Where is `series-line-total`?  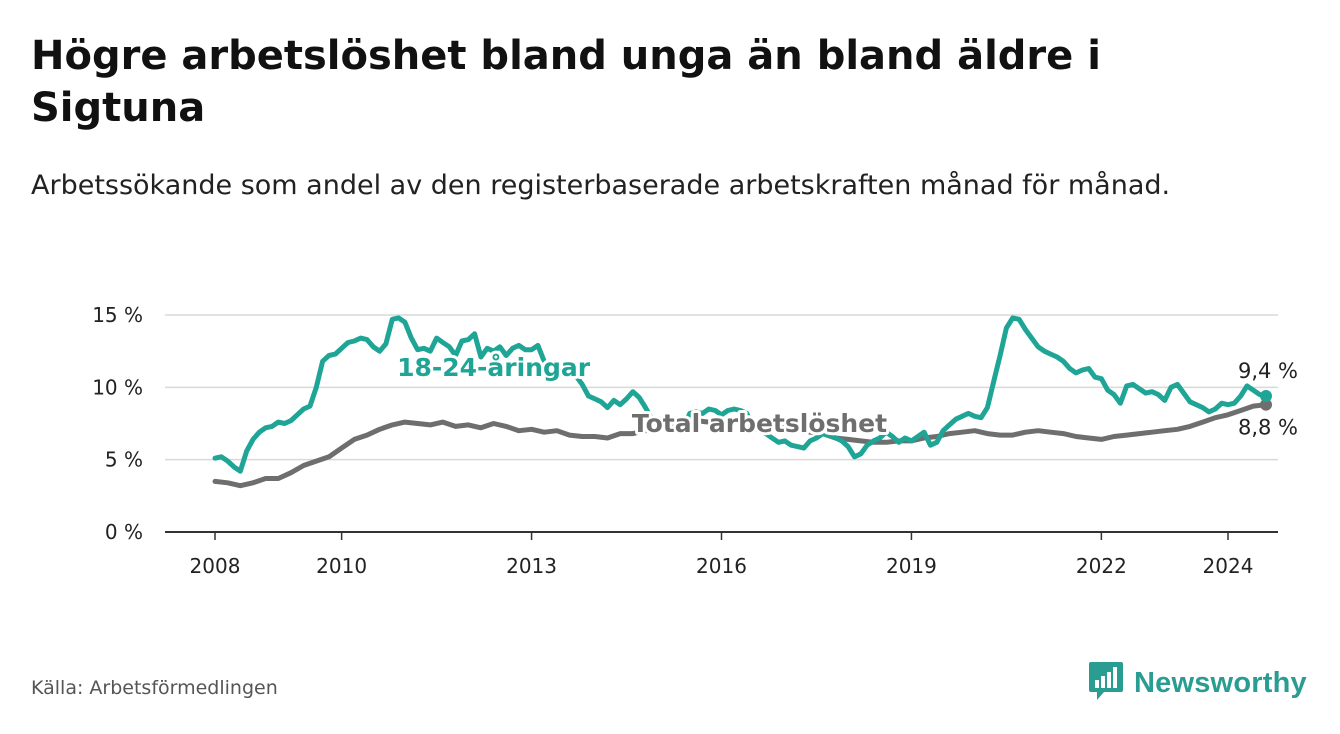 series-line-total is located at coordinates (740, 445).